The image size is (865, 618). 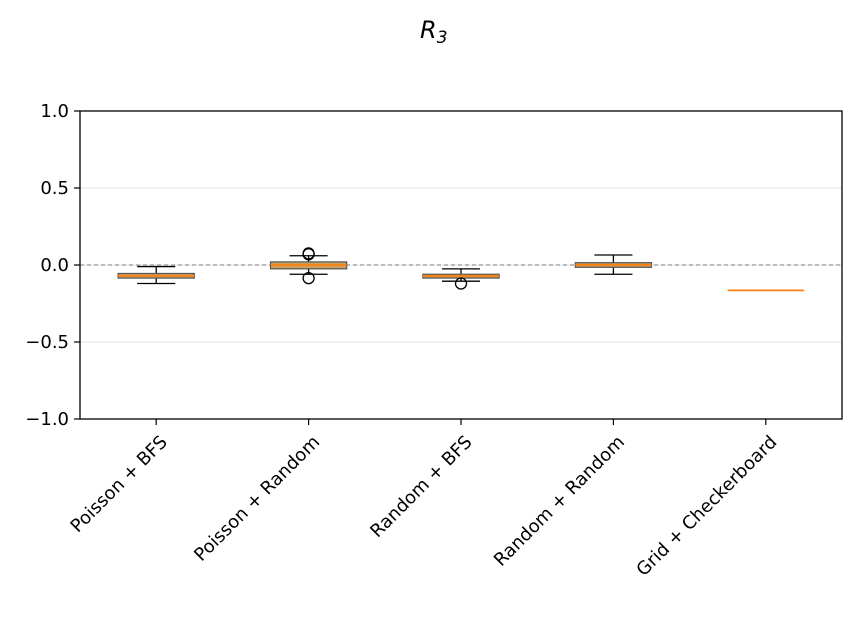 I want to click on y-axis: −1.0 −0.5 0.0 0.5 1.0, so click(x=52, y=265).